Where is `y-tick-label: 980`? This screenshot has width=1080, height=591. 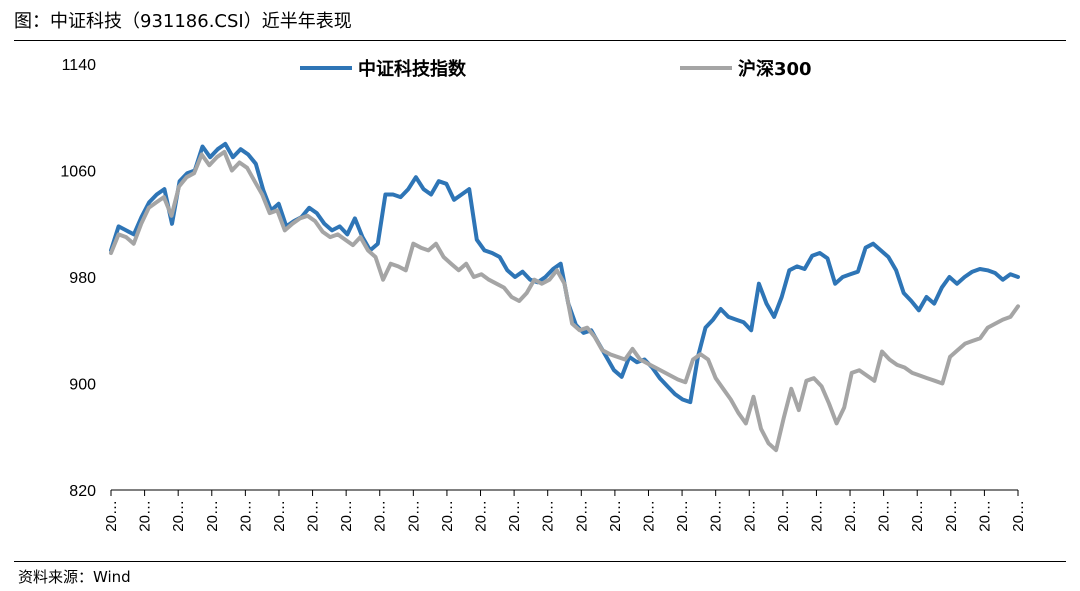 y-tick-label: 980 is located at coordinates (82, 278).